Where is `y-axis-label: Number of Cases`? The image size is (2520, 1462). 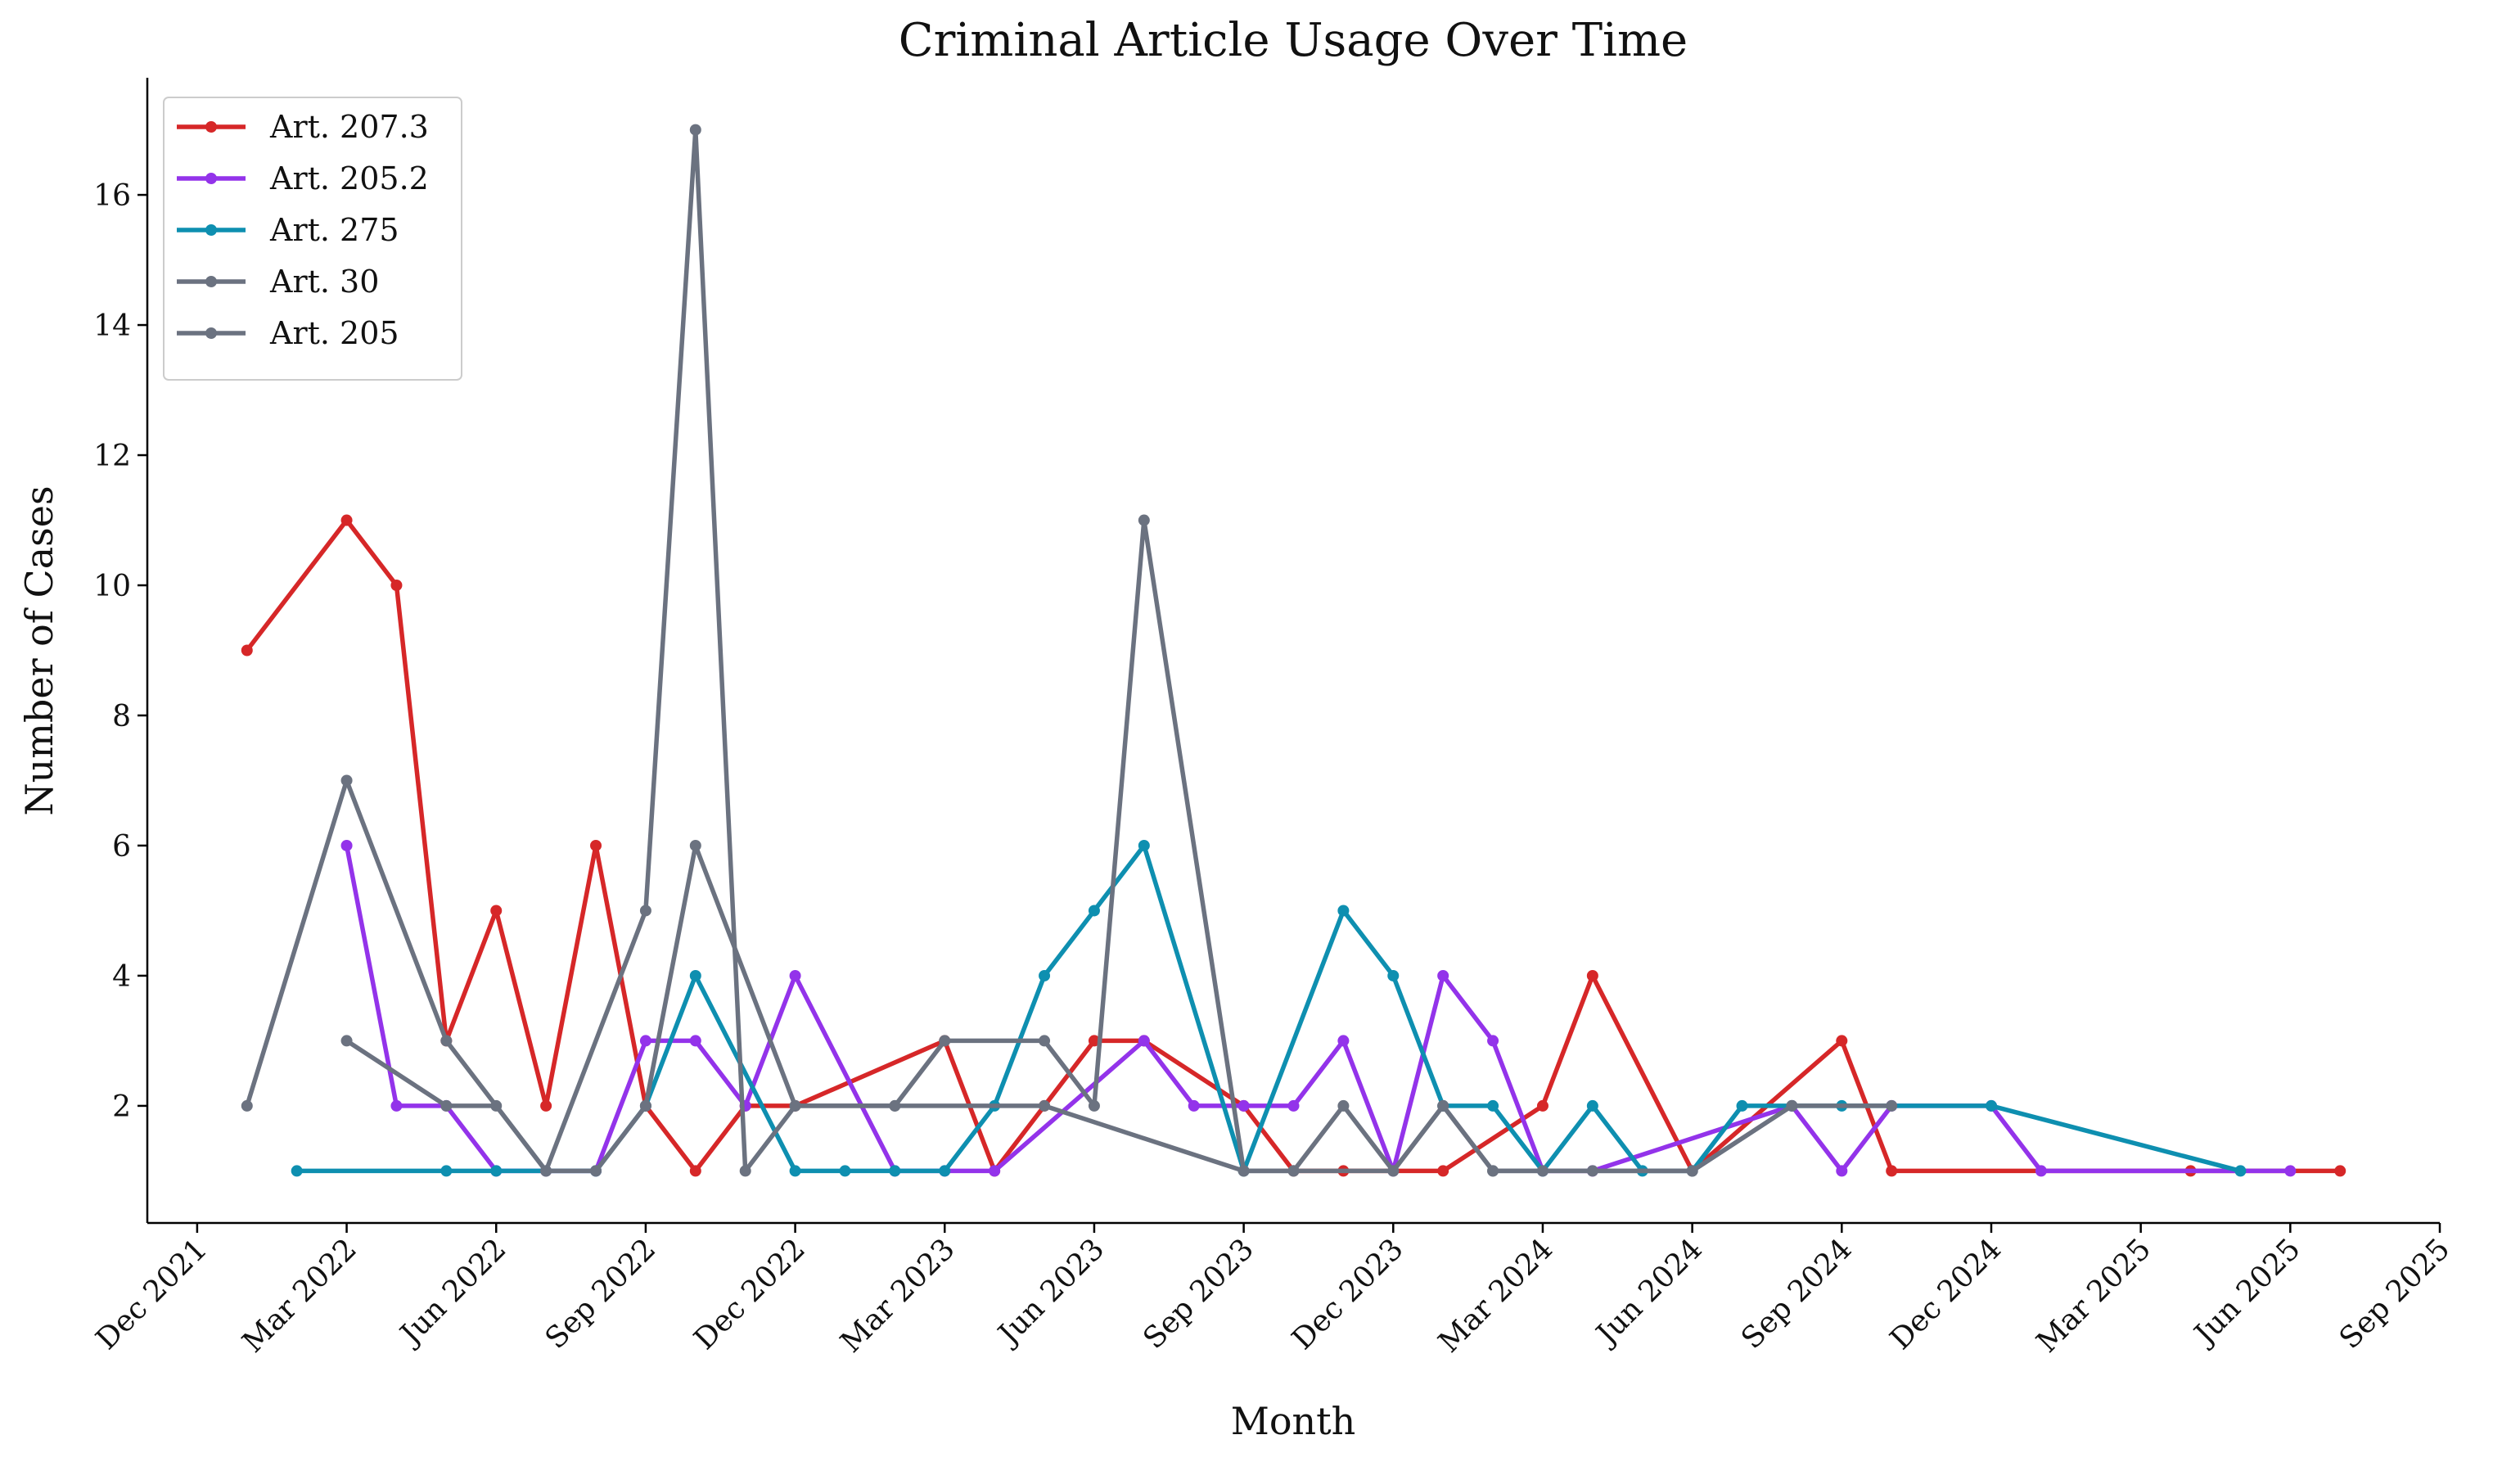
y-axis-label: Number of Cases is located at coordinates (39, 650).